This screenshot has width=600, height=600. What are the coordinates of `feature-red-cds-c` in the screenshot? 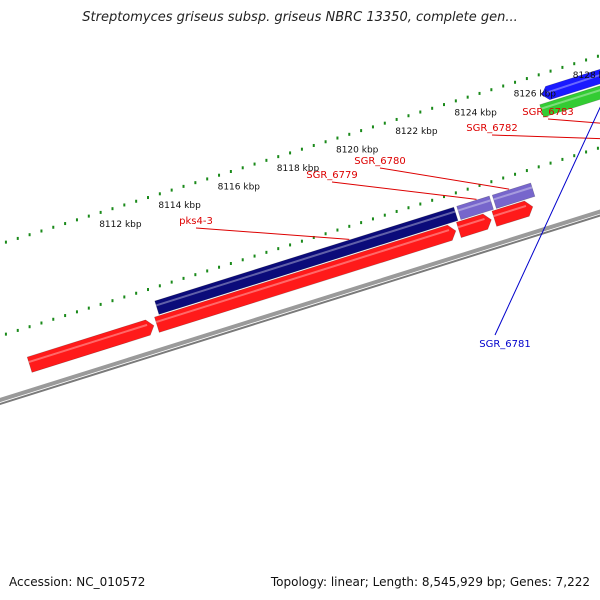 It's located at (474, 225).